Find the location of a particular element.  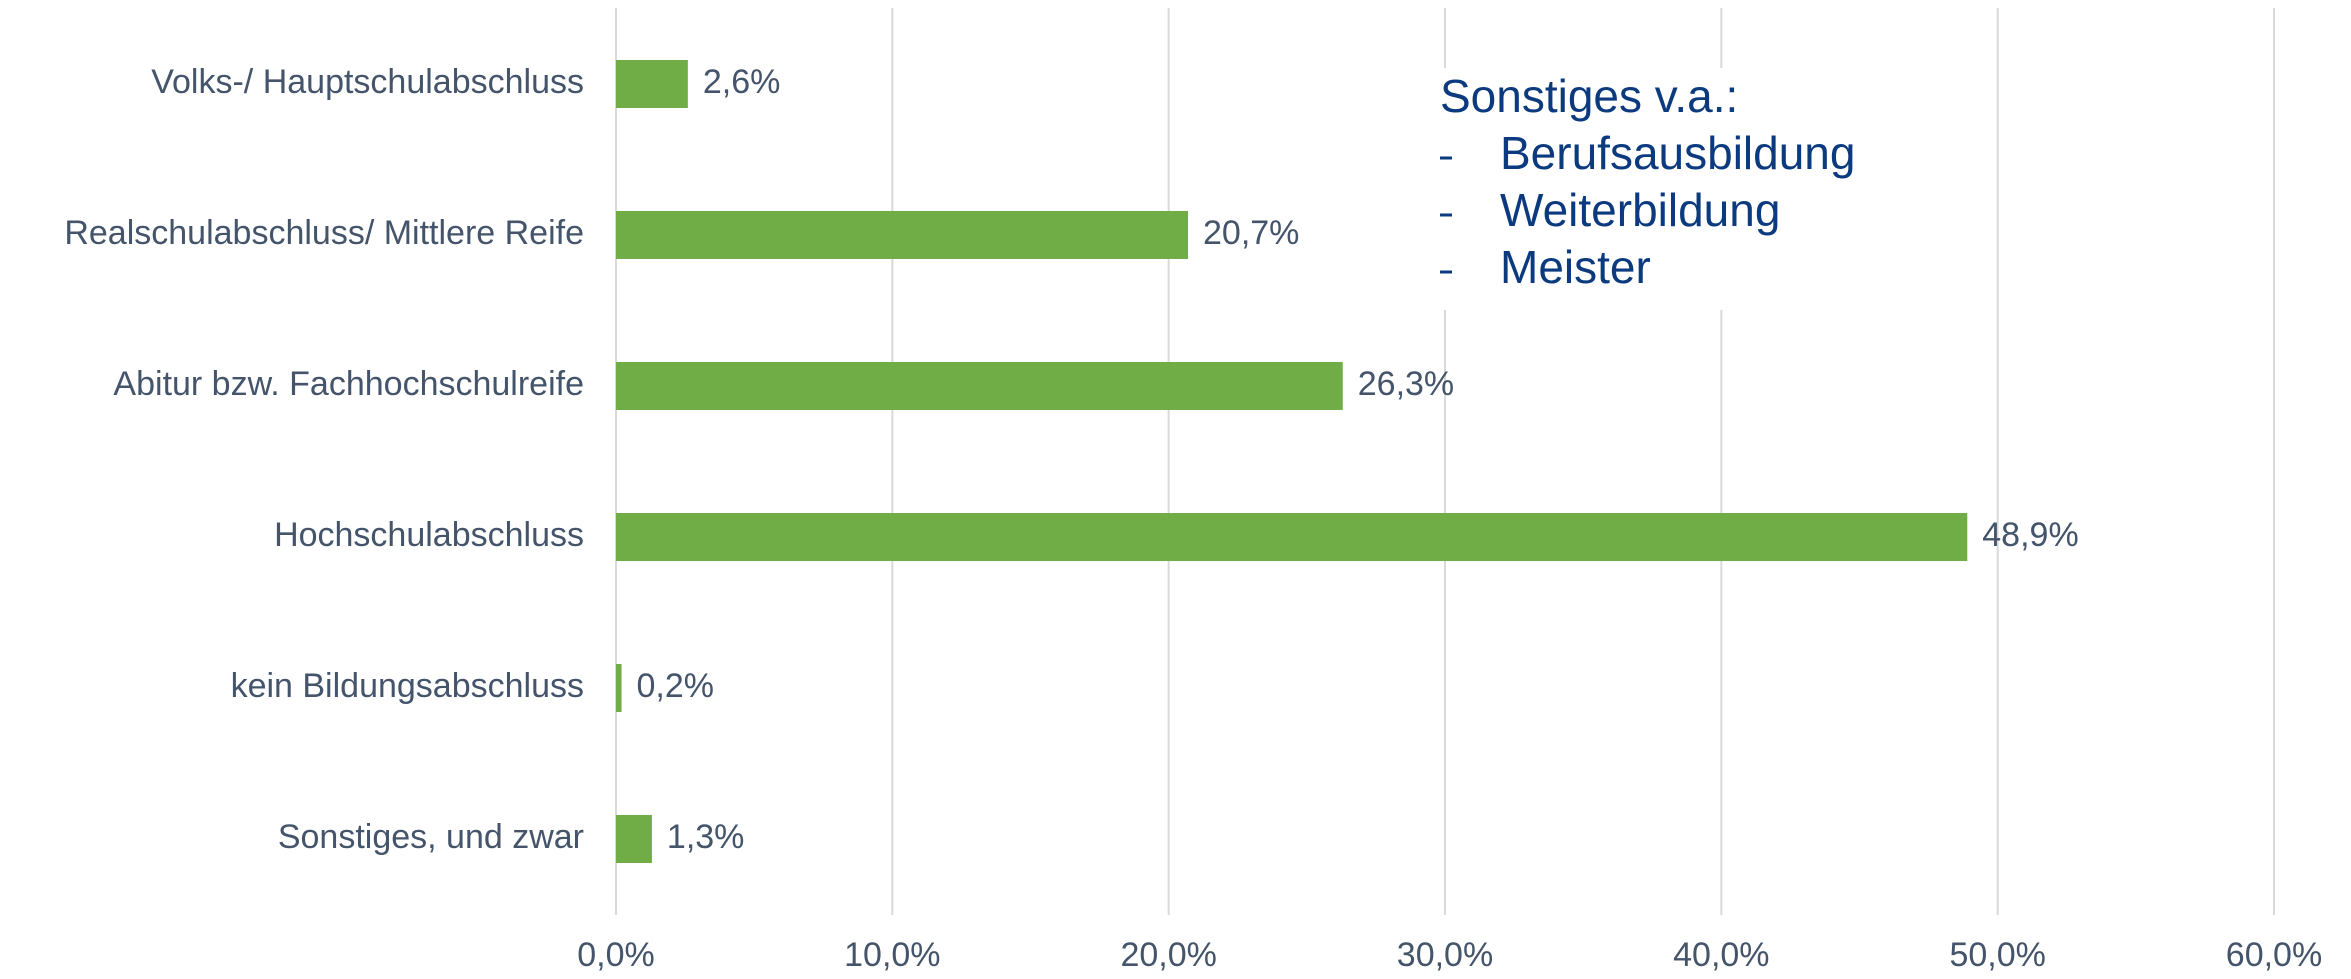

y-tick-label: Realschulabschluss/ Mittlere Reife is located at coordinates (324, 233).